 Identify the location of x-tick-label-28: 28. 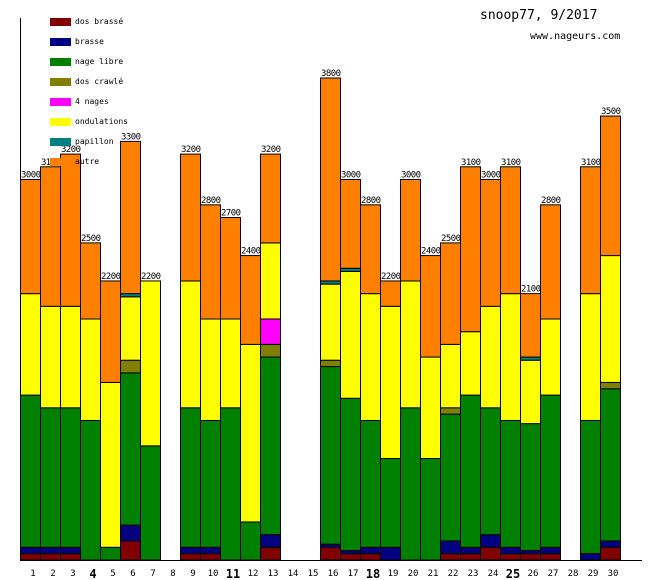
(573, 574).